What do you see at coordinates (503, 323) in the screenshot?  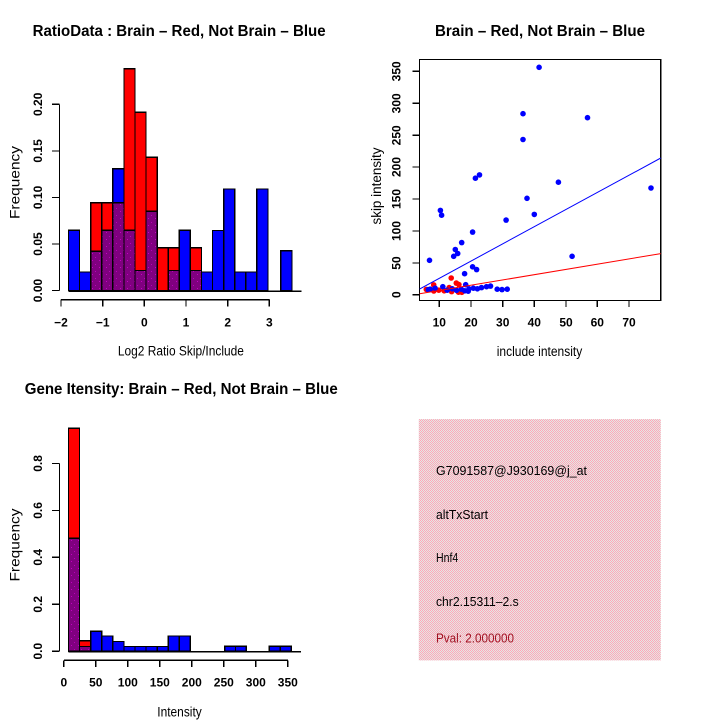 I see `svg-text: 30` at bounding box center [503, 323].